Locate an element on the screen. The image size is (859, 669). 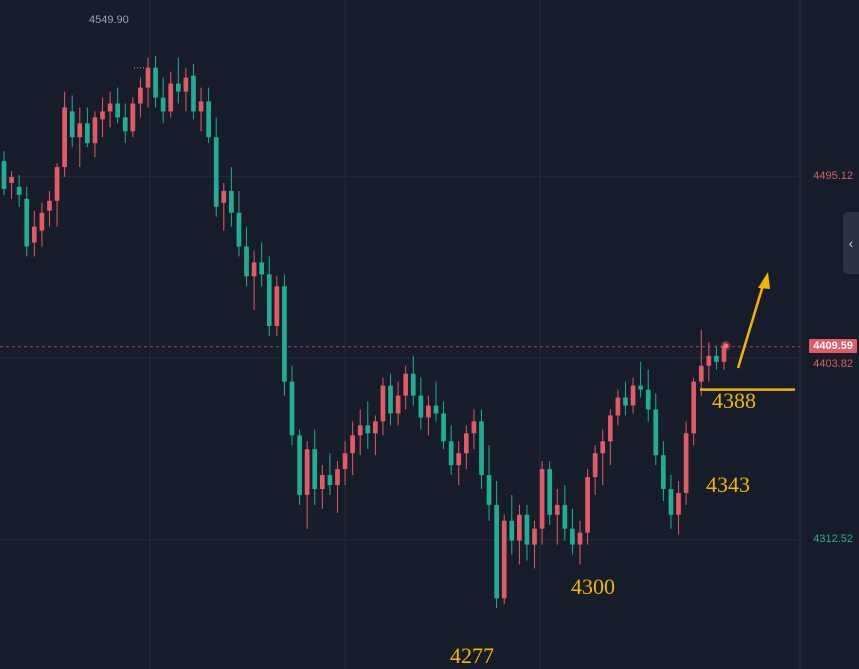
annotation-4277: 4277 is located at coordinates (472, 655).